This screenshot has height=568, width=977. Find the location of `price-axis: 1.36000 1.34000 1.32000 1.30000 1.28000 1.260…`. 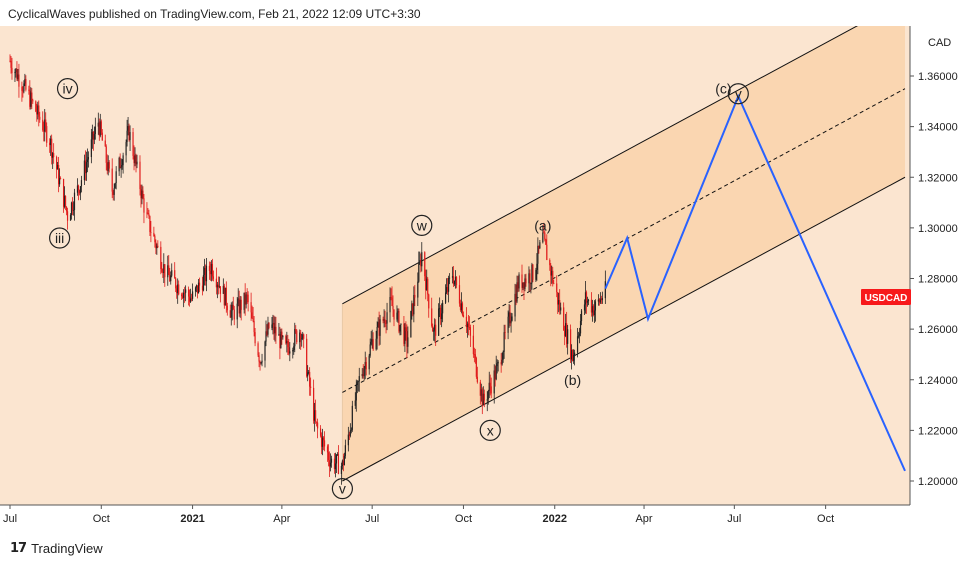

price-axis: 1.36000 1.34000 1.32000 1.30000 1.28000 1.260… is located at coordinates (934, 279).